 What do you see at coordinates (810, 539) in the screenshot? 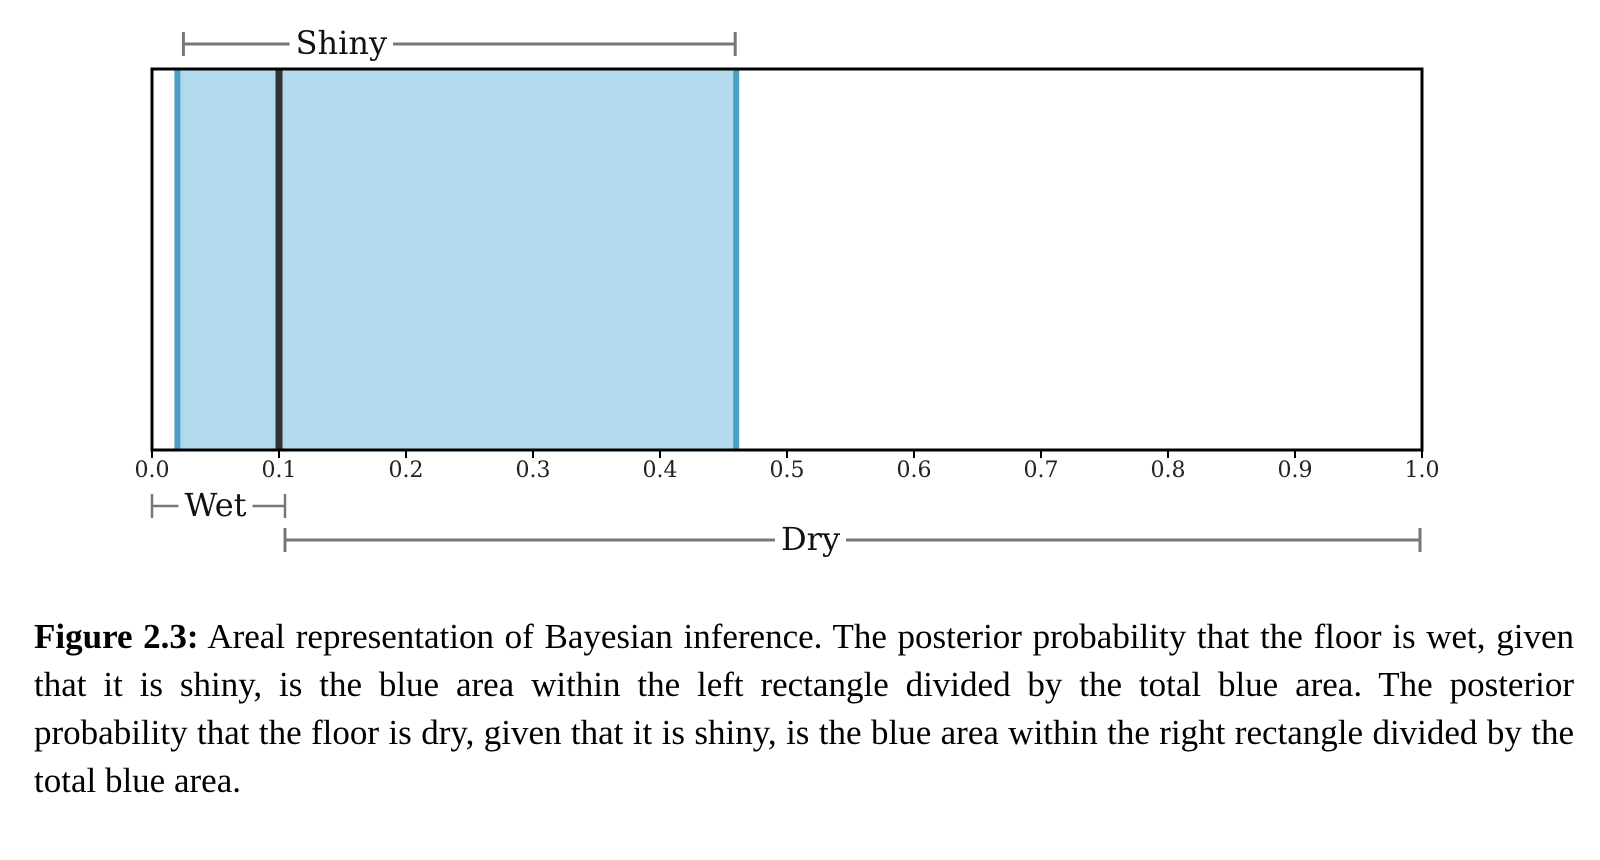
I see `dry-bracket-label: Dry` at bounding box center [810, 539].